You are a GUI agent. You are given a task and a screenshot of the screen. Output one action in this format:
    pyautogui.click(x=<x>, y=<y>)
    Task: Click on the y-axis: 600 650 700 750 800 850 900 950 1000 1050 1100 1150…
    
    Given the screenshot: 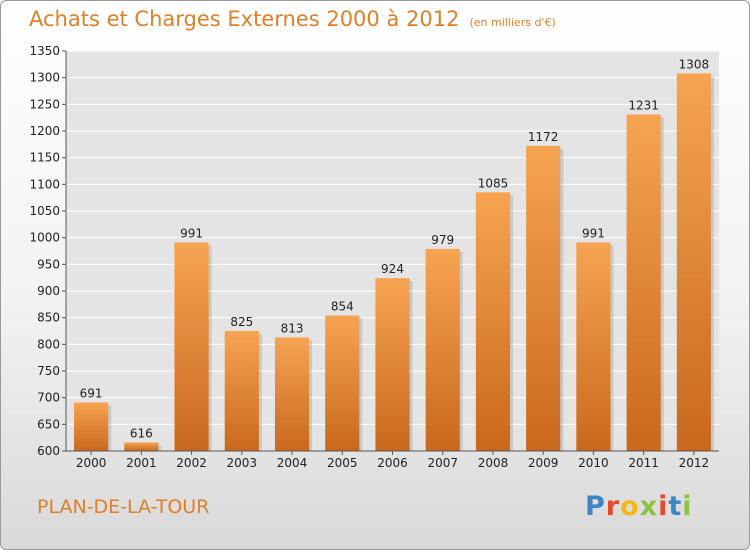 What is the action you would take?
    pyautogui.click(x=48, y=251)
    